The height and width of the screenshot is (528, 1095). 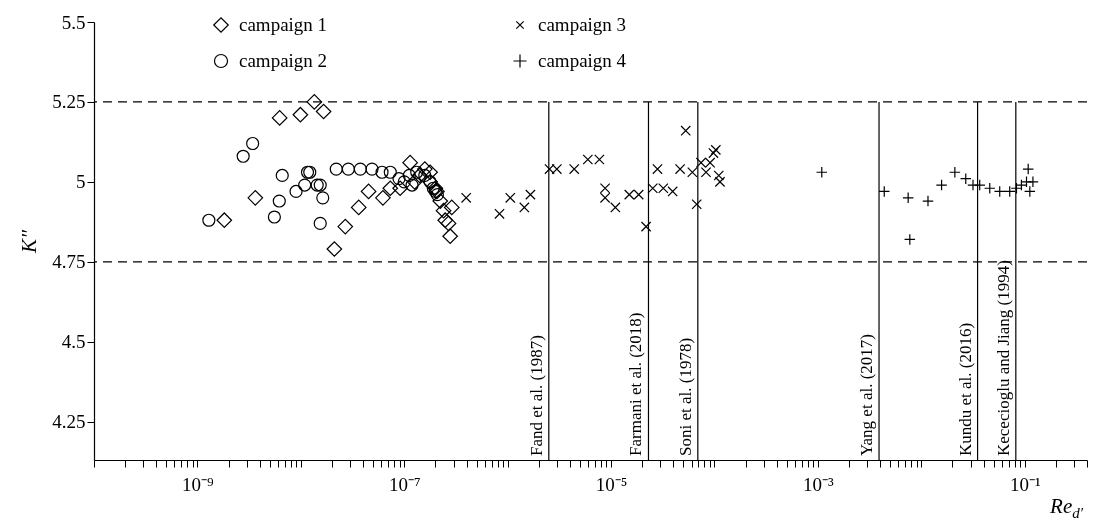 What do you see at coordinates (965, 389) in the screenshot?
I see `ref-line-label: Kundu et al. (2016)` at bounding box center [965, 389].